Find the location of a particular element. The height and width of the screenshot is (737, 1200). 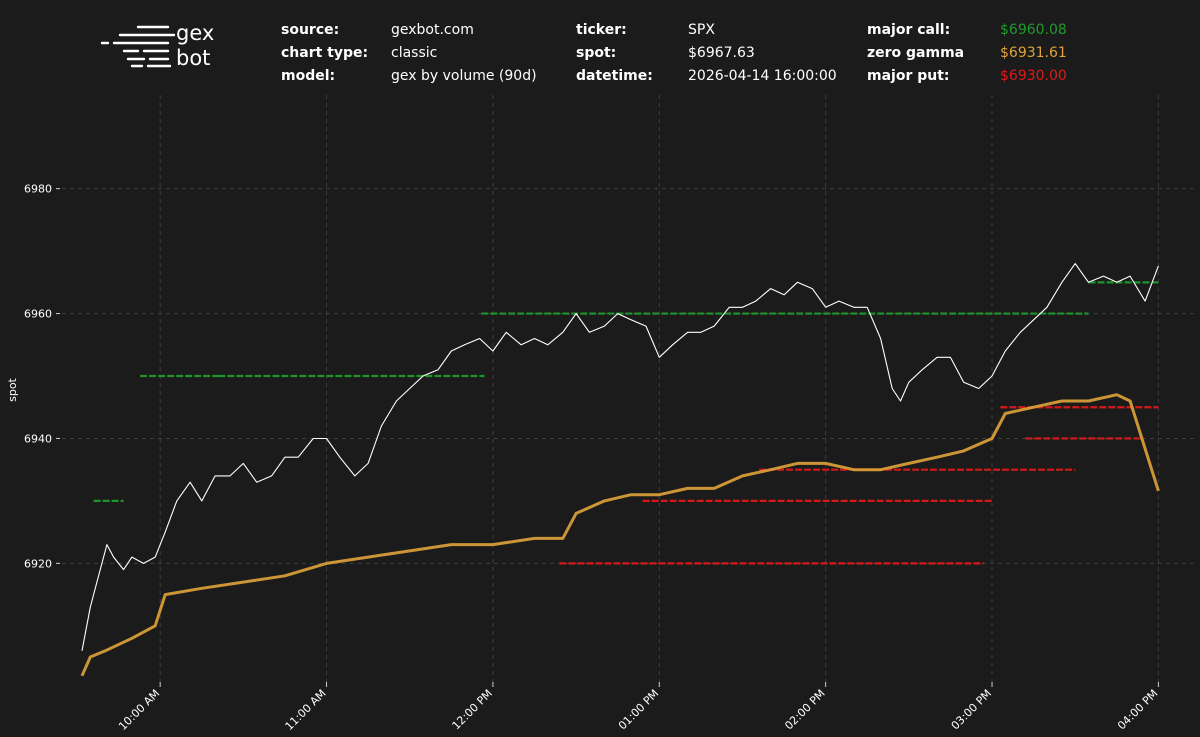

x-tick-label: 12:00 PM is located at coordinates (472, 709).